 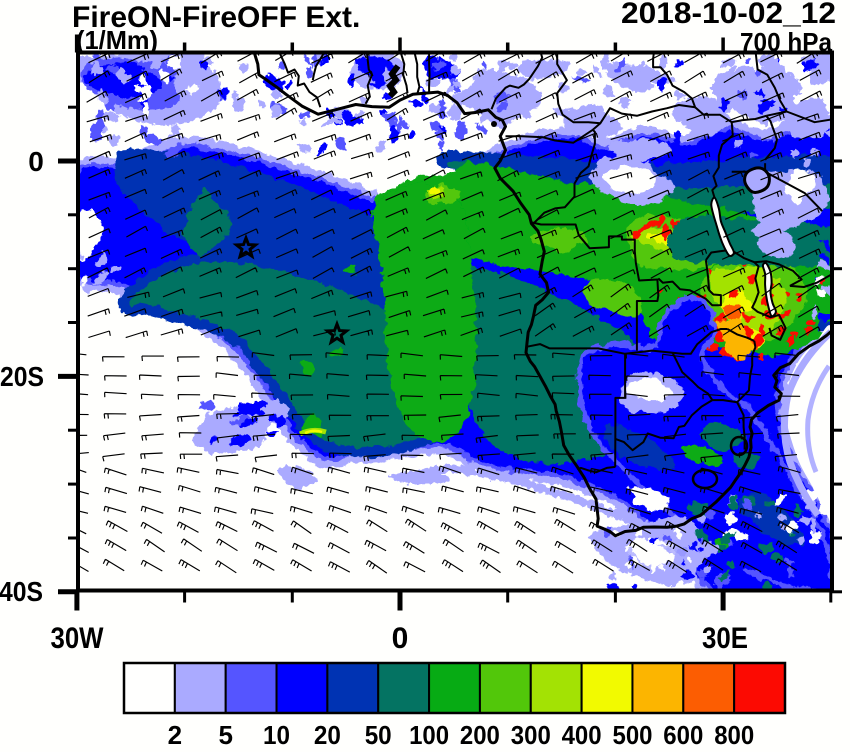 What do you see at coordinates (117, 40) in the screenshot?
I see `svg-text: (1/Mm)` at bounding box center [117, 40].